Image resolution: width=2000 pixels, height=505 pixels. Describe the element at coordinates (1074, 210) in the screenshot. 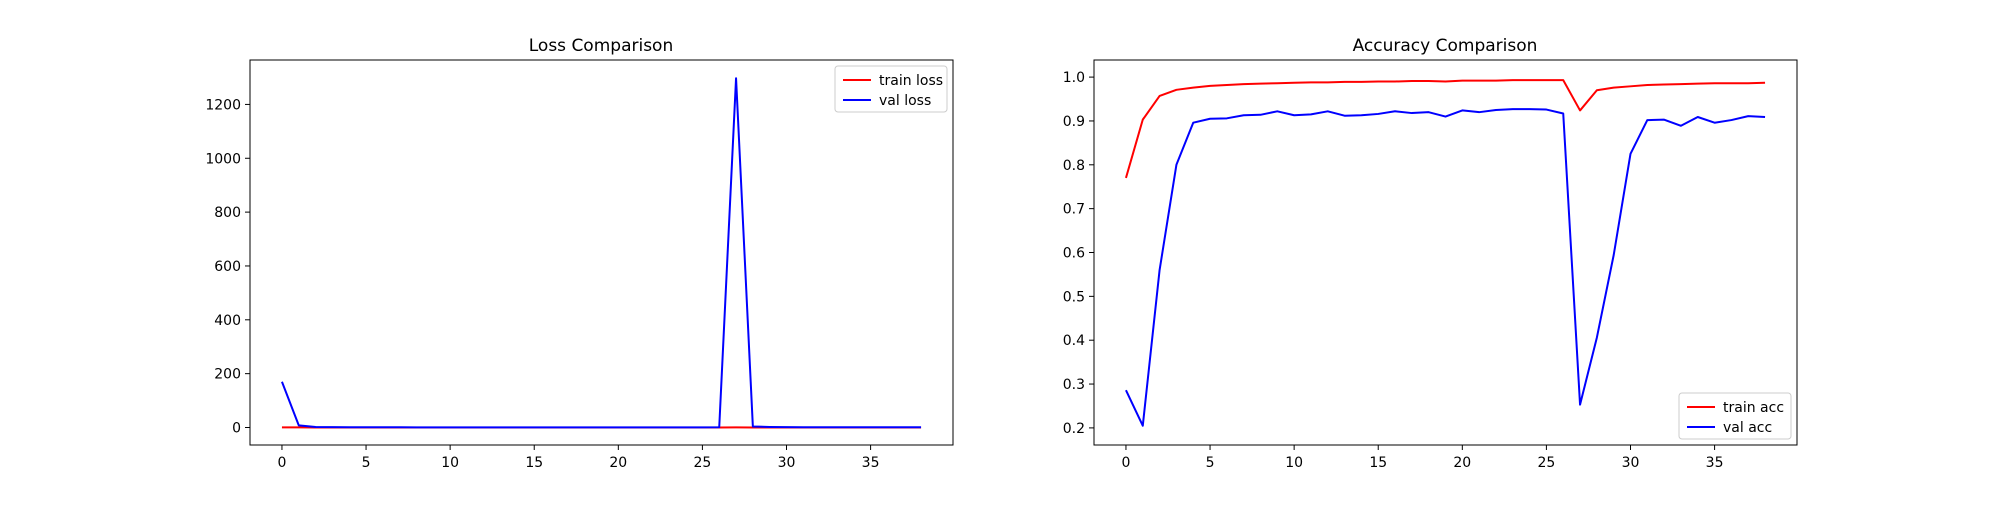

I see `y-tick-label: 0.7` at that location.